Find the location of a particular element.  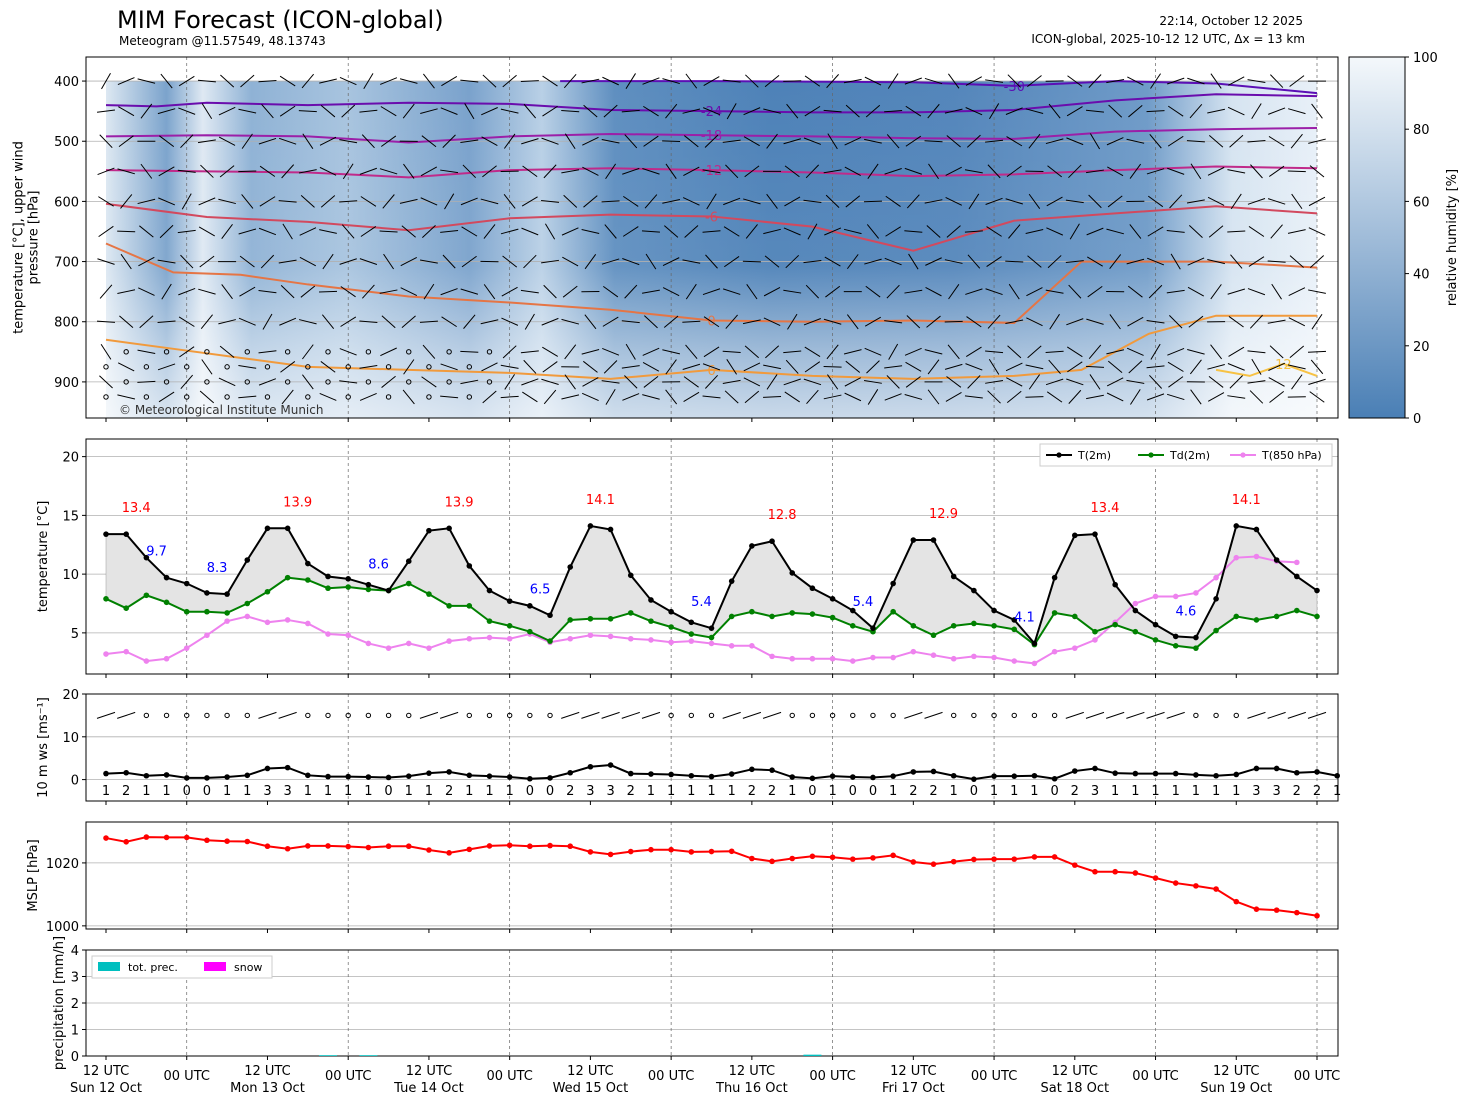

contour-line is located at coordinates (711, 227).